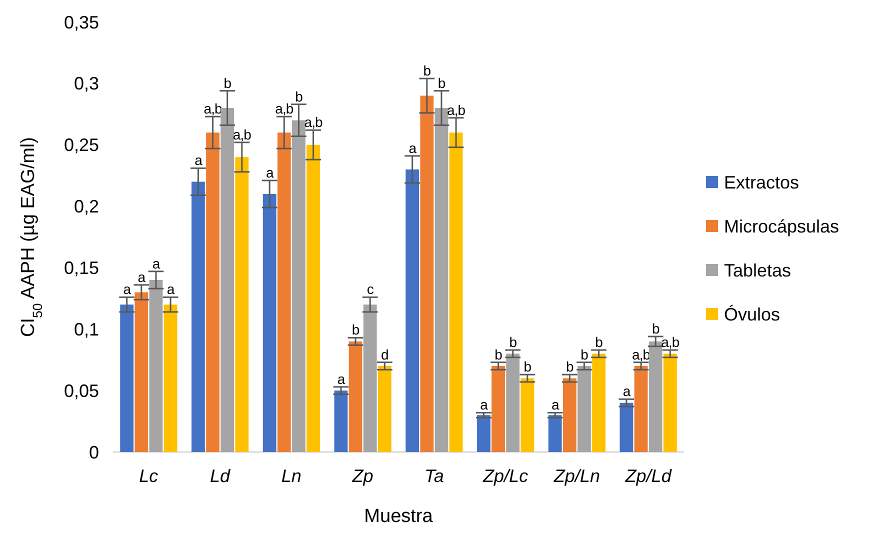  What do you see at coordinates (384, 354) in the screenshot?
I see `data-label: d` at bounding box center [384, 354].